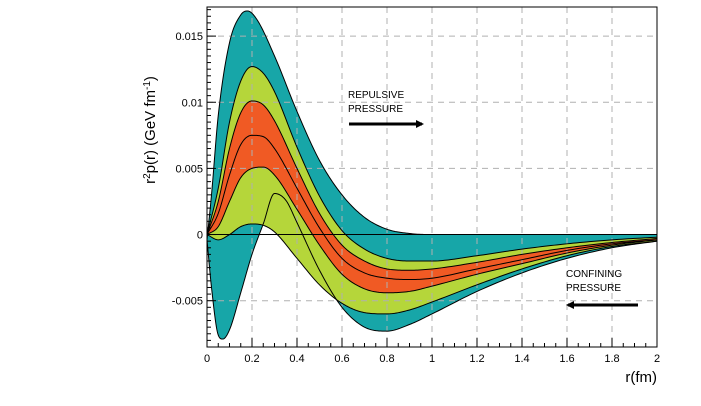 This screenshot has height=406, width=701. Describe the element at coordinates (187, 302) in the screenshot. I see `y-tick-label: -0.005` at that location.